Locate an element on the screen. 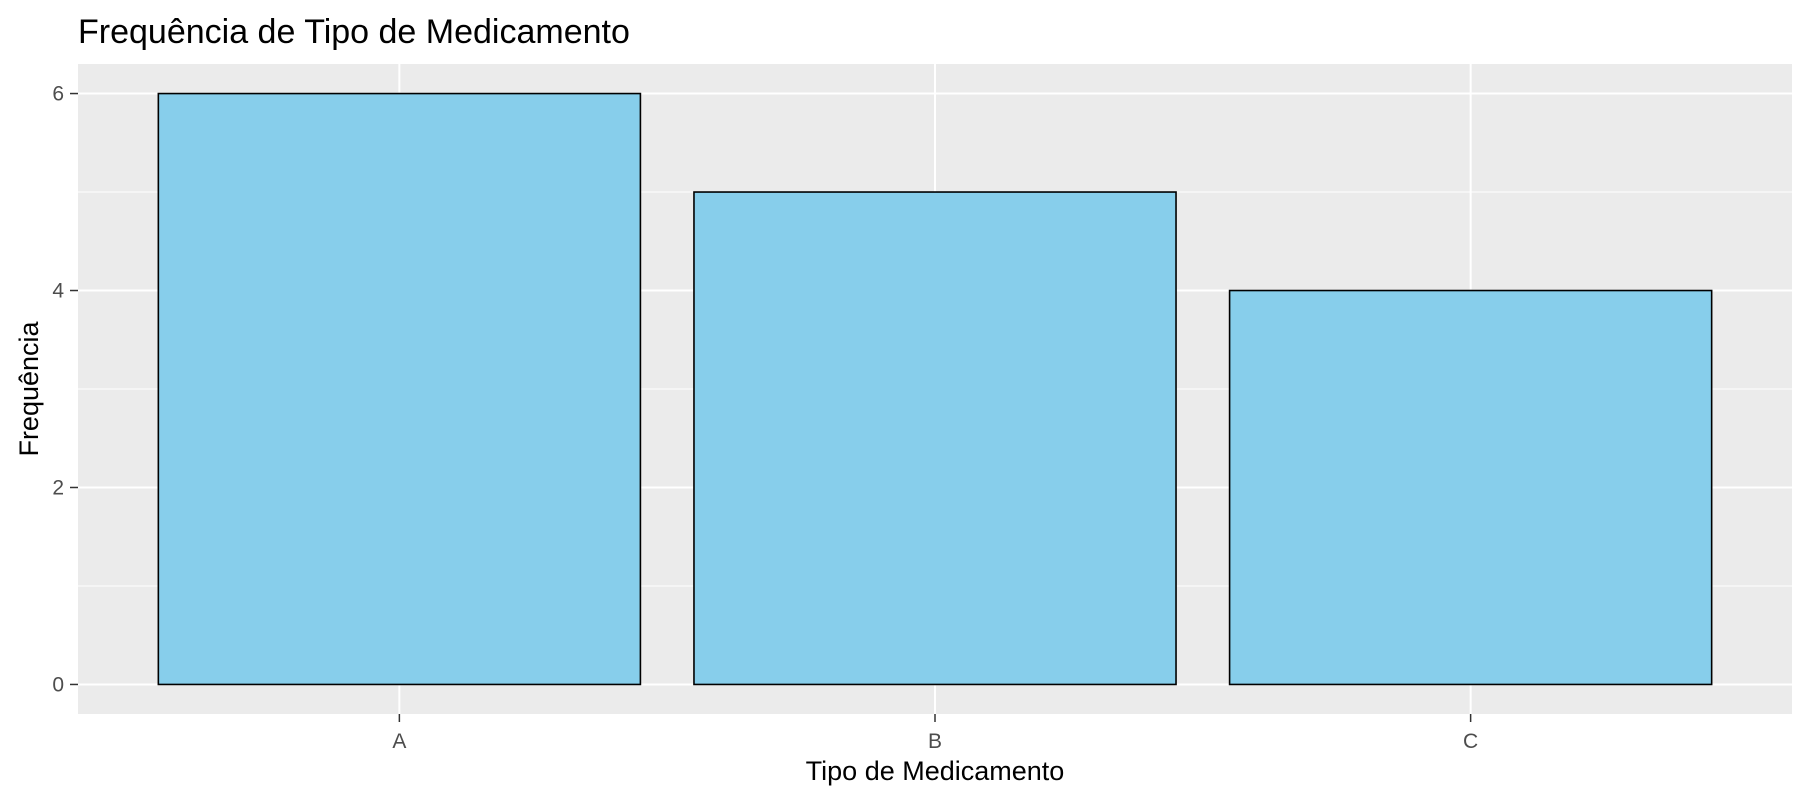 Image resolution: width=1800 pixels, height=800 pixels. x-axis: A B C is located at coordinates (935, 733).